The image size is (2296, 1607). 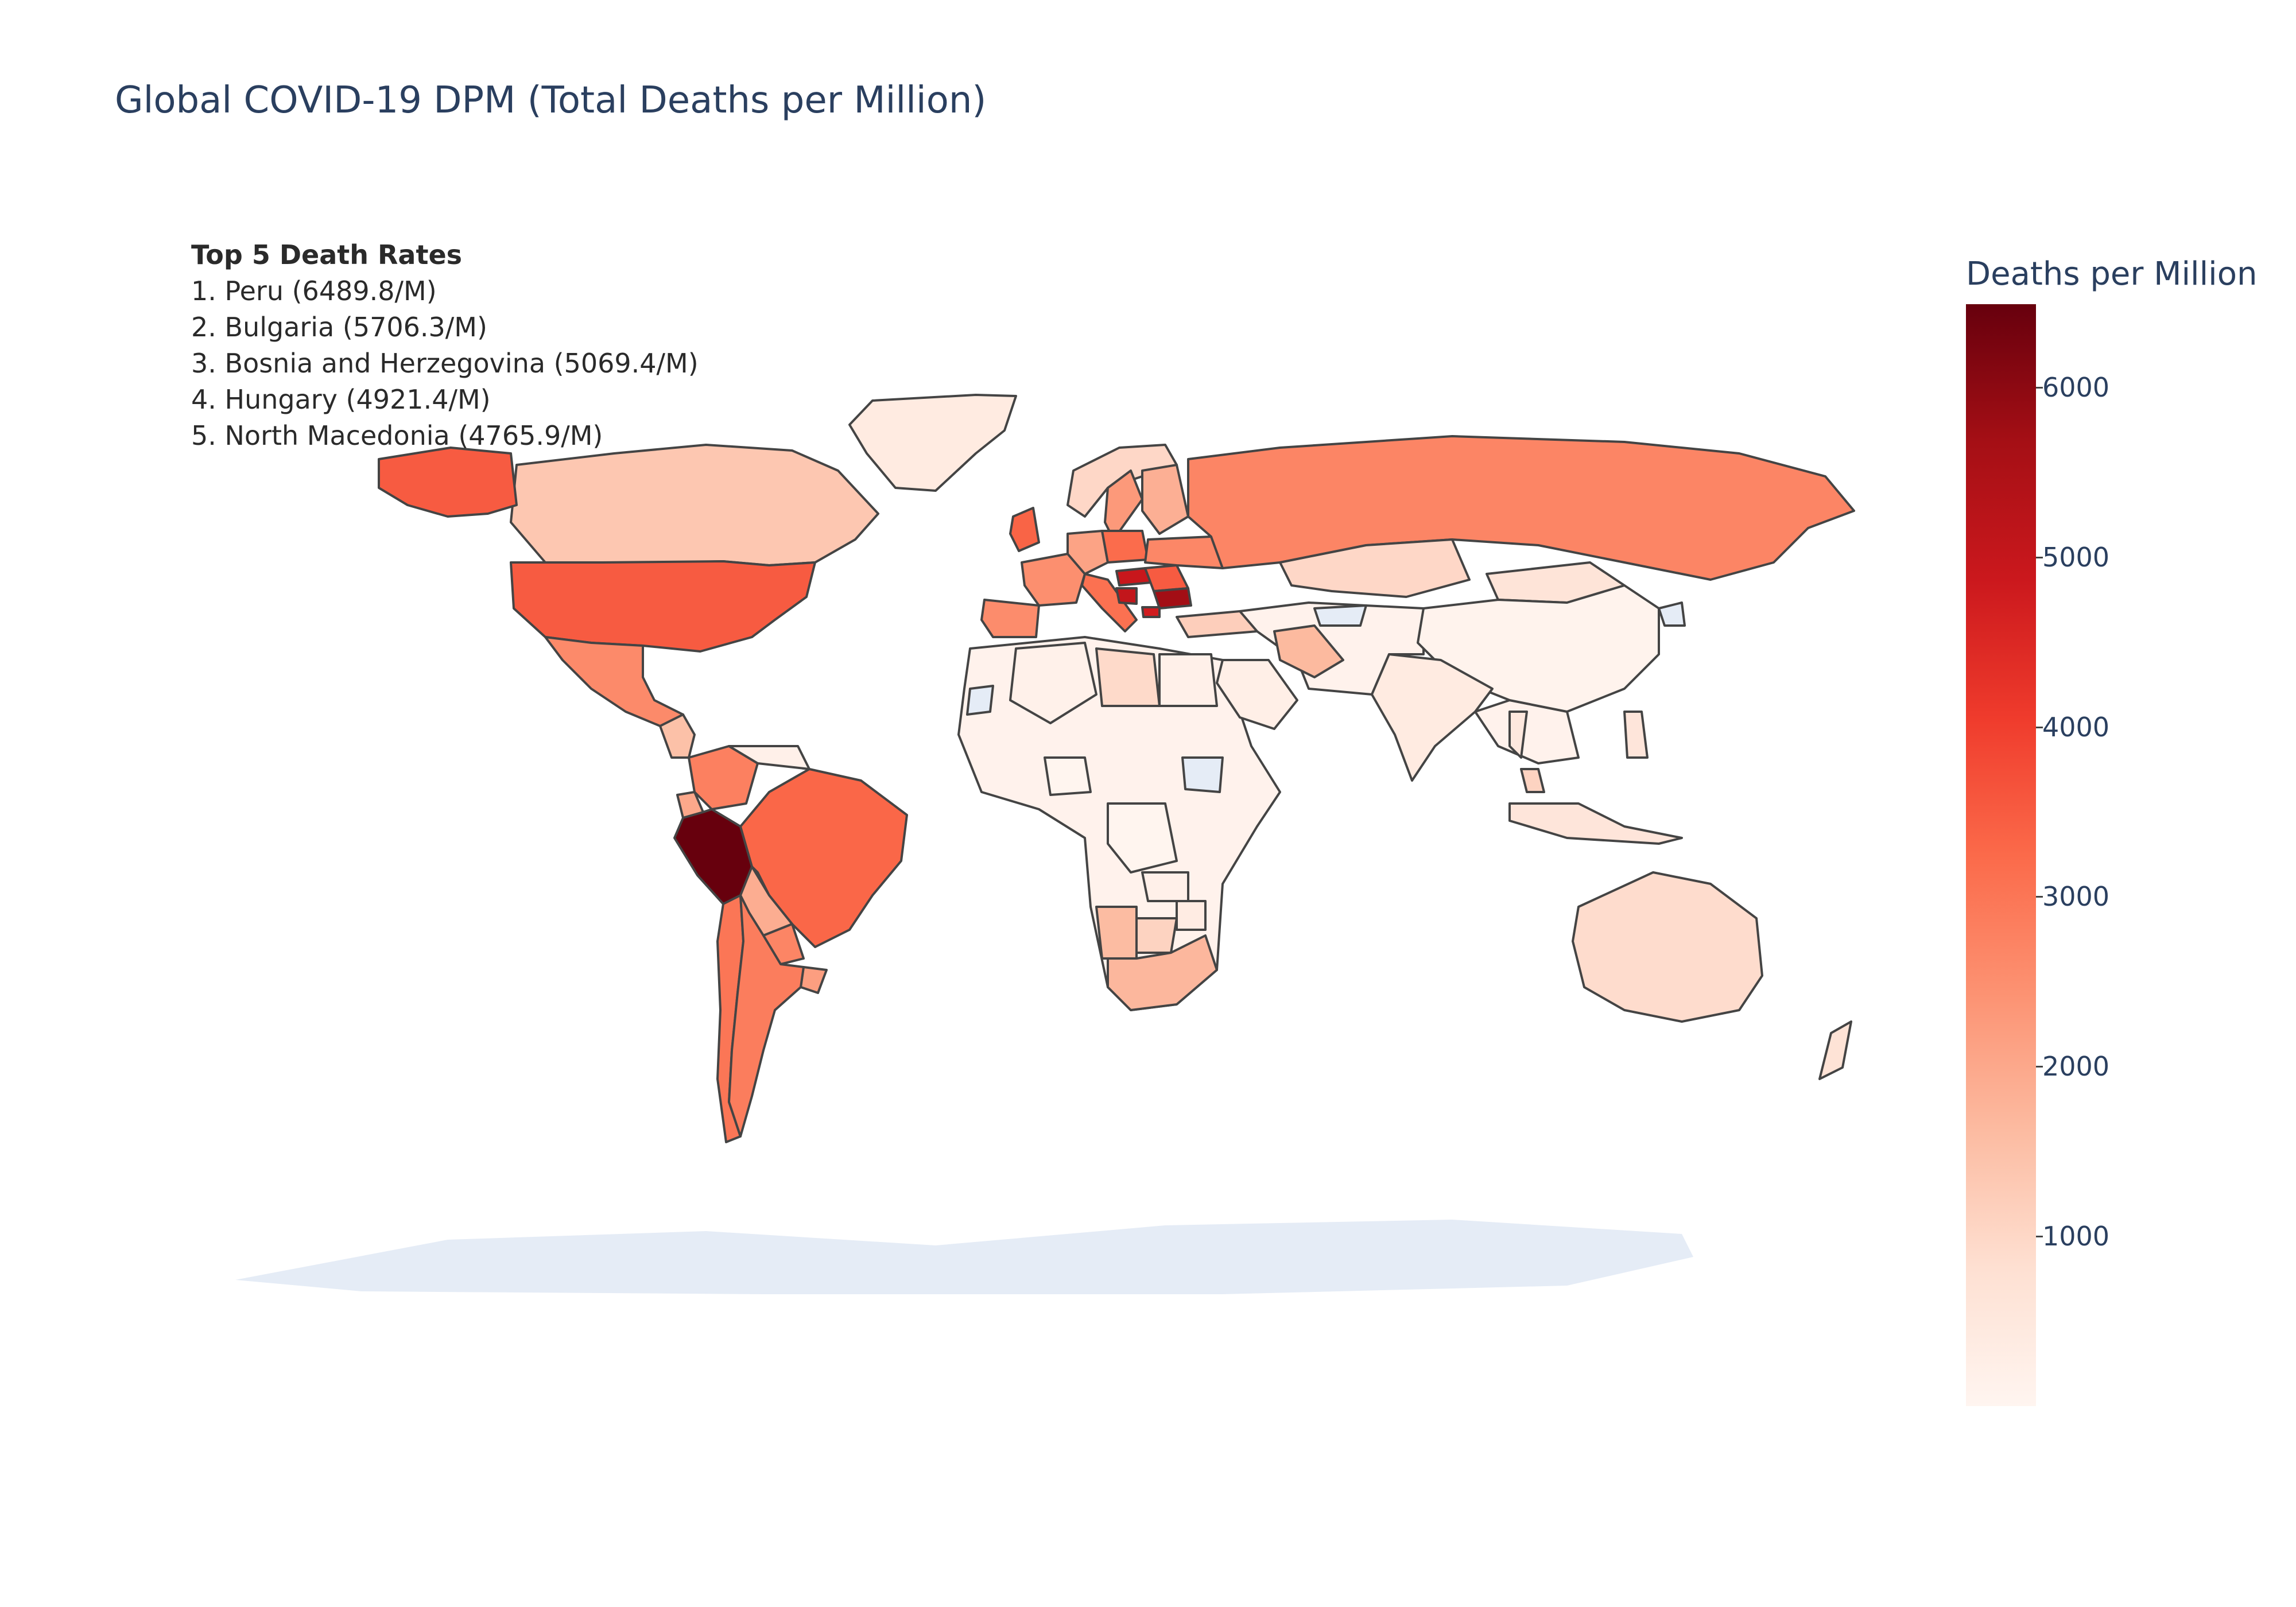 What do you see at coordinates (932, 443) in the screenshot?
I see `country-greenland` at bounding box center [932, 443].